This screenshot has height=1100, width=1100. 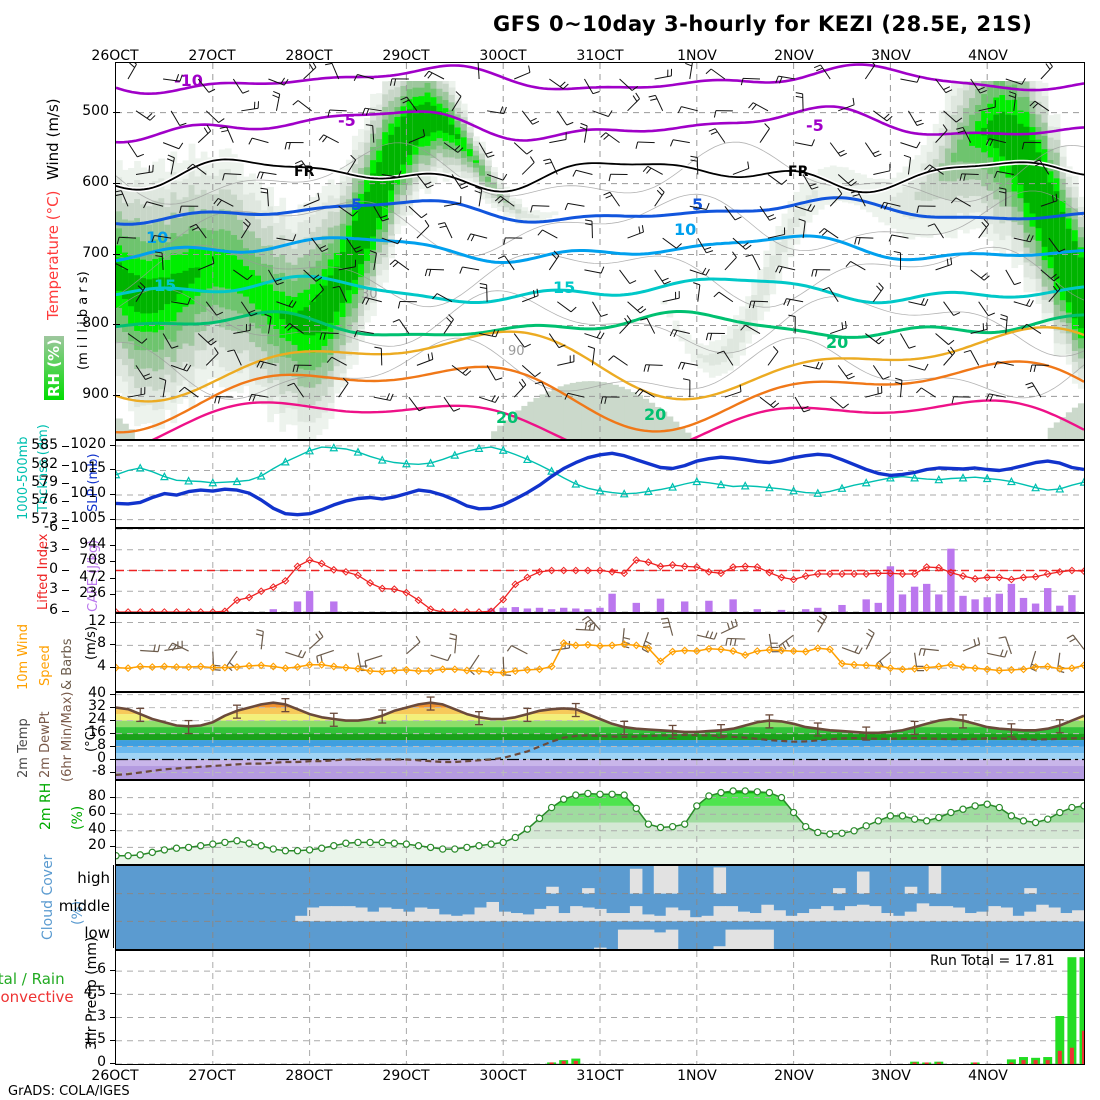 I want to click on axis-tick: 3, so click(x=53, y=589).